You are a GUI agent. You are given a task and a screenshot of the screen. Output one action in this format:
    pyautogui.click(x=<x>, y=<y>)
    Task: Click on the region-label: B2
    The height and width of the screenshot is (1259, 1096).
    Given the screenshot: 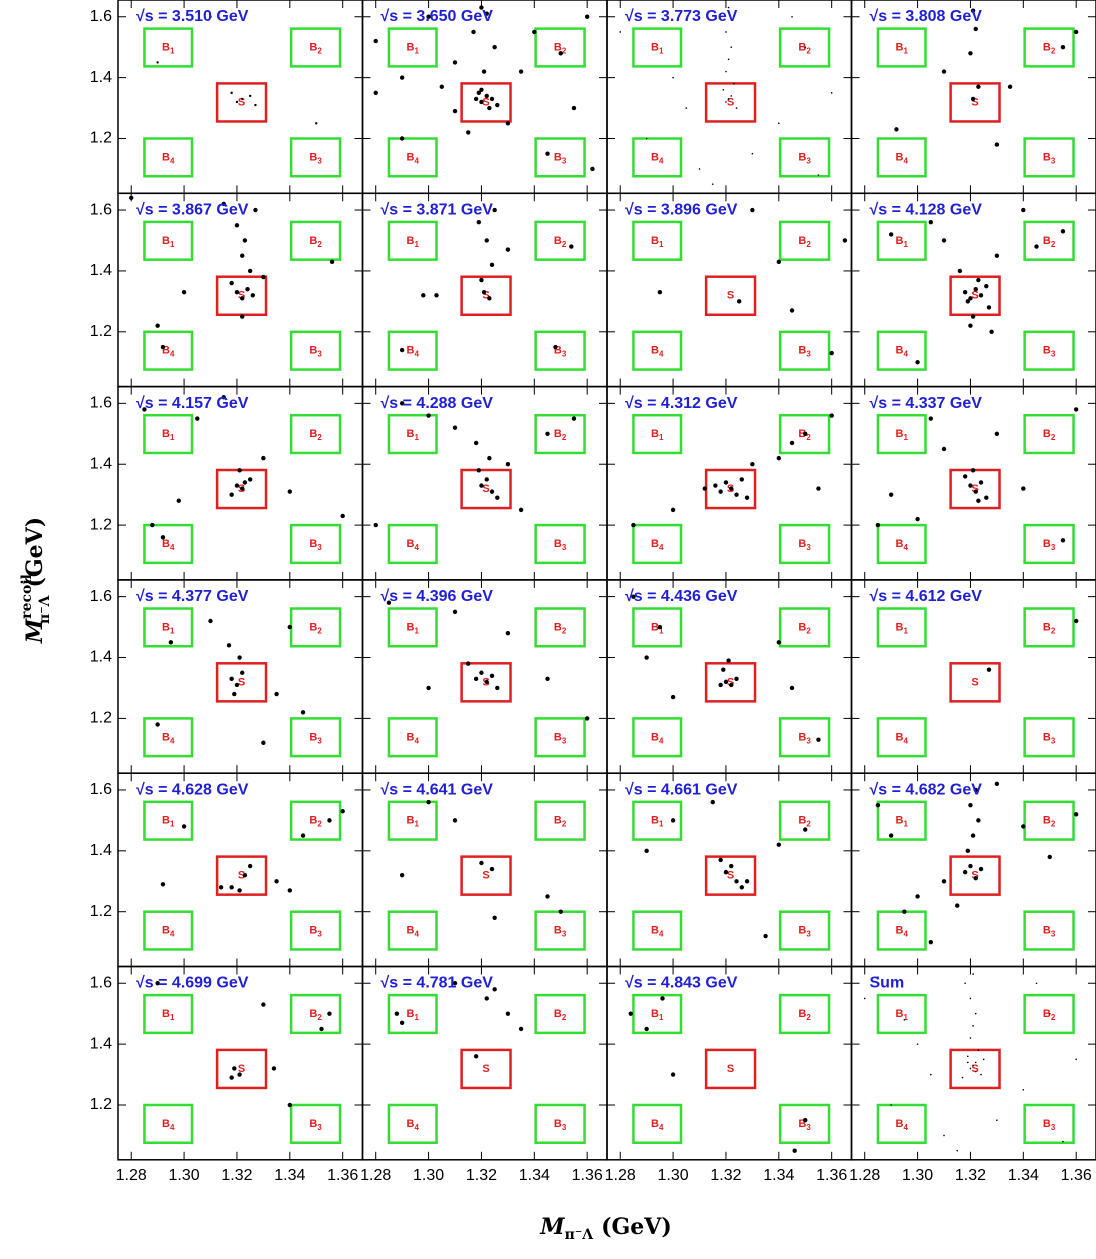 What is the action you would take?
    pyautogui.click(x=1049, y=822)
    